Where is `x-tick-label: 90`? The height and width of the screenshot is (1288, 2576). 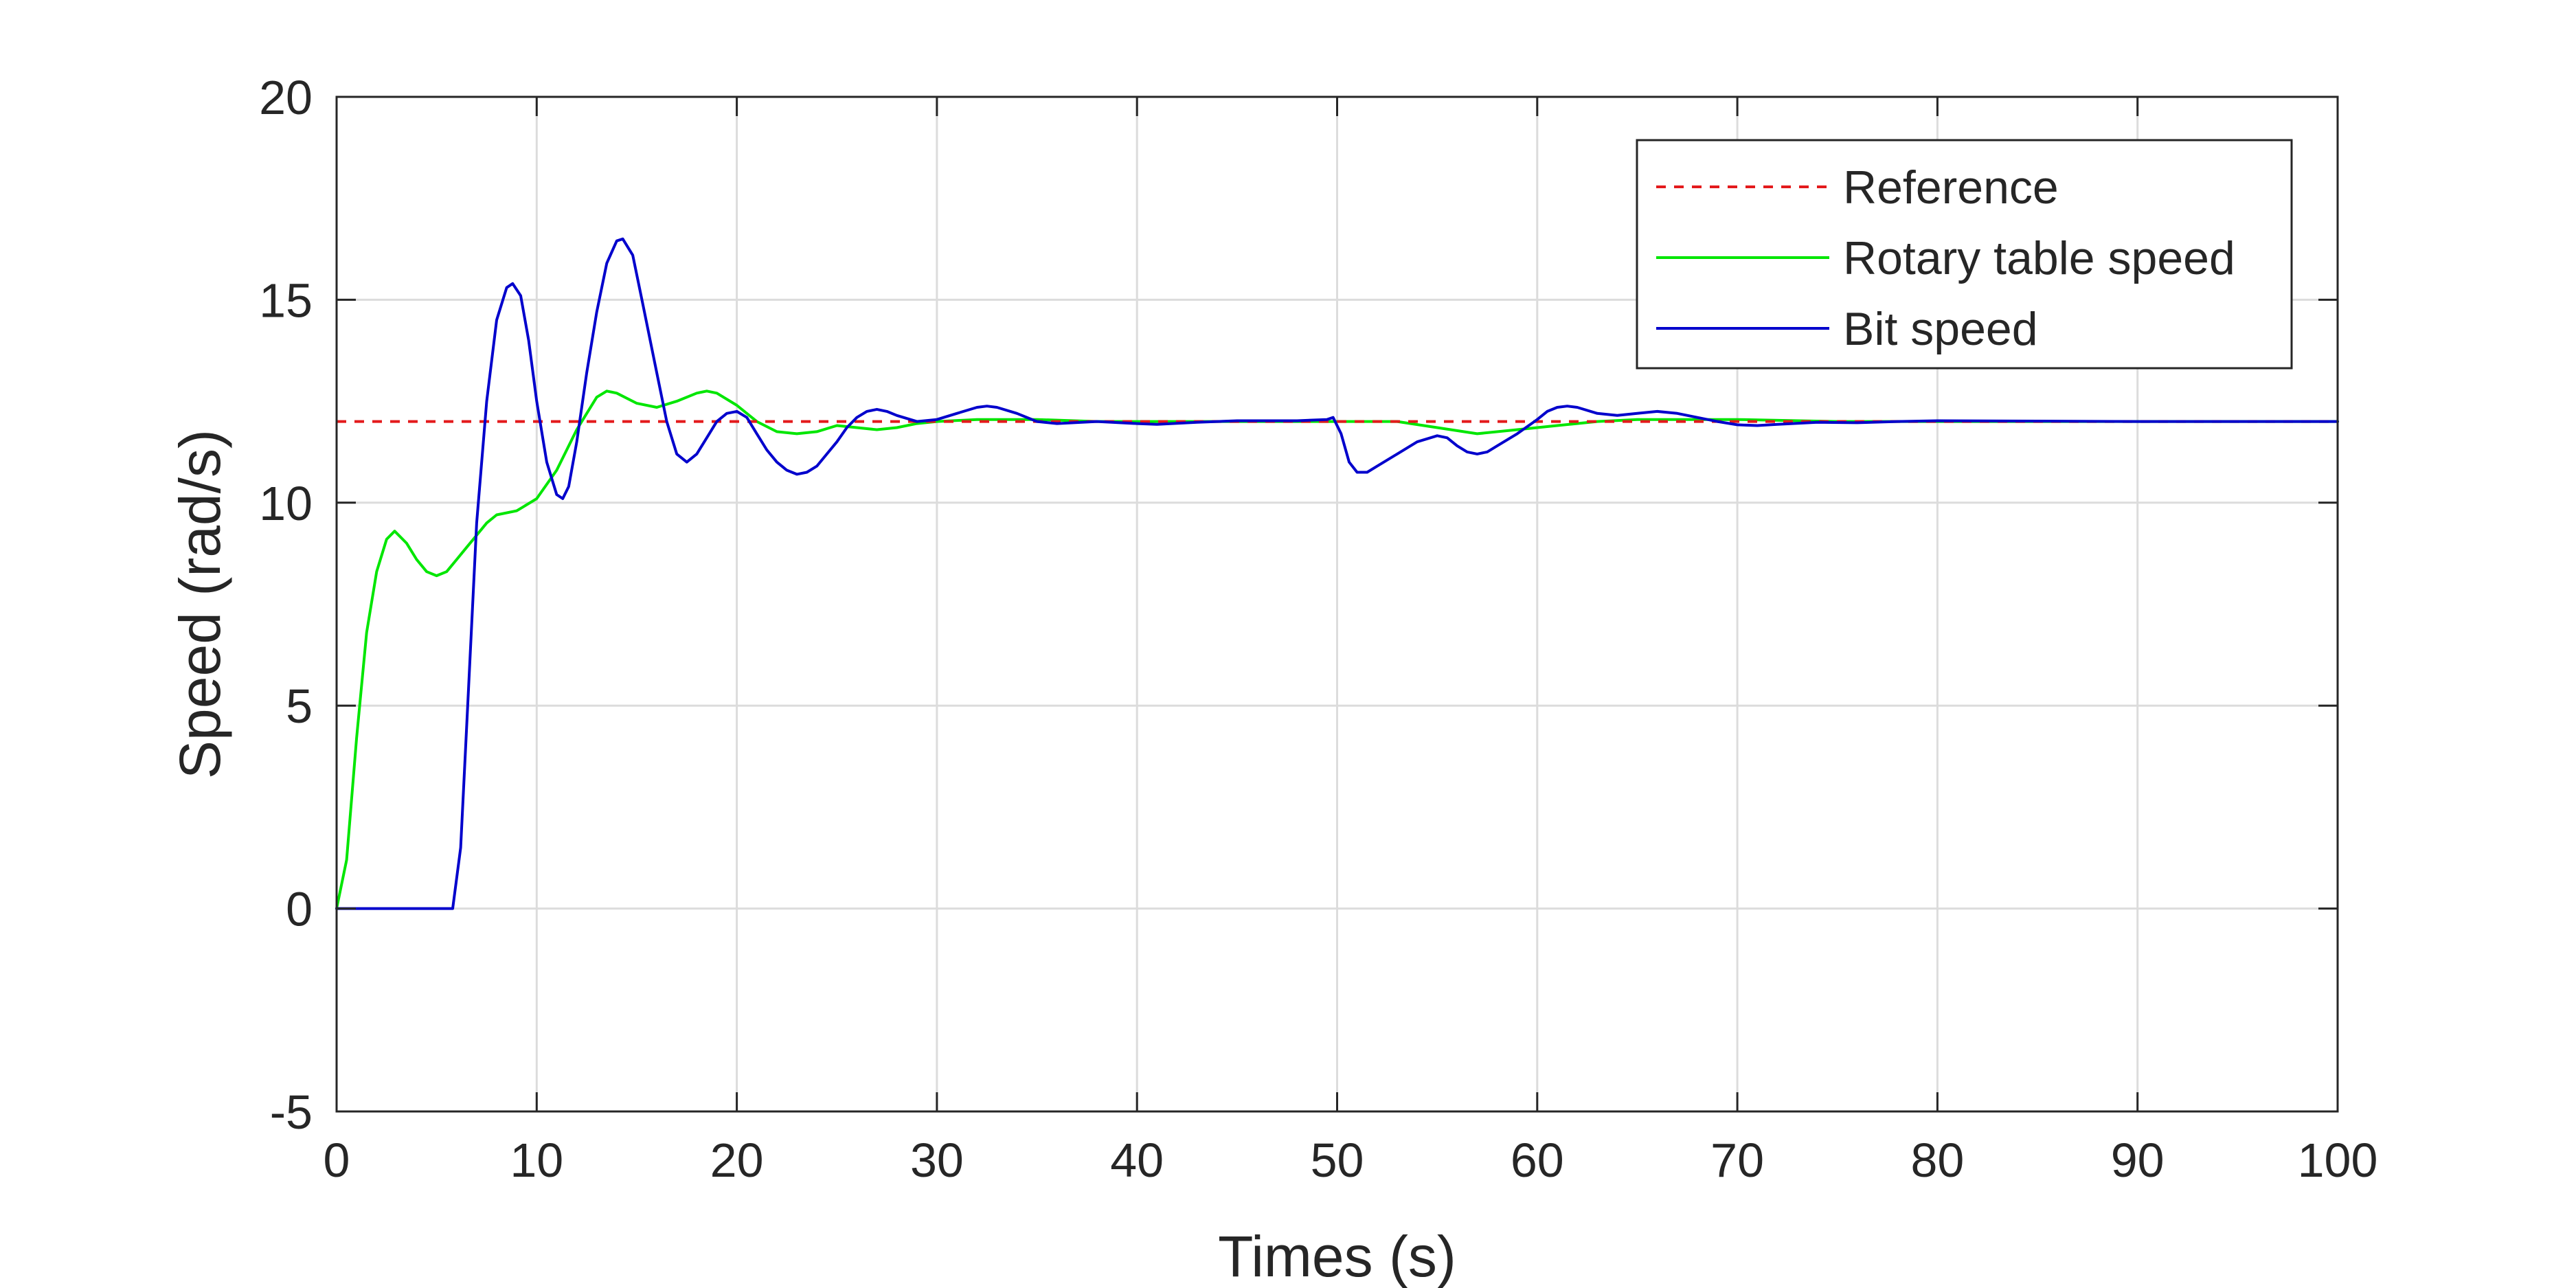
x-tick-label: 90 is located at coordinates (2138, 1160).